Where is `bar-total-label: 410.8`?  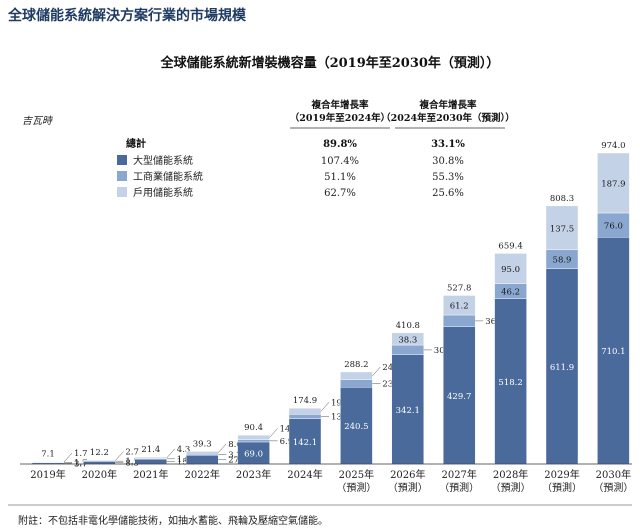
bar-total-label: 410.8 is located at coordinates (408, 326).